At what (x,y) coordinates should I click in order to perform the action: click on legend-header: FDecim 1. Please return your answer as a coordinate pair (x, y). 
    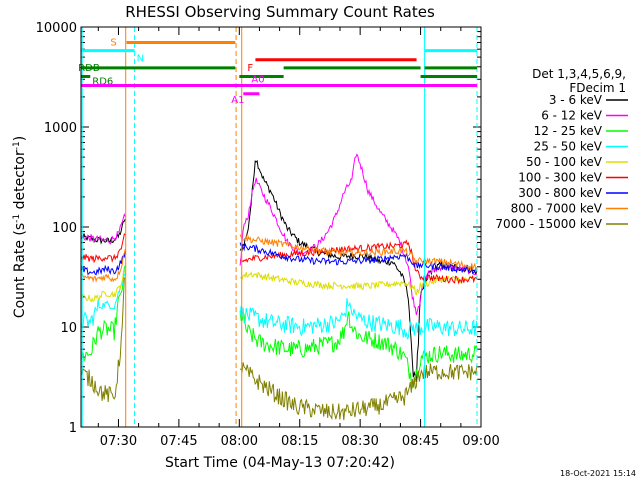
    Looking at the image, I should click on (597, 88).